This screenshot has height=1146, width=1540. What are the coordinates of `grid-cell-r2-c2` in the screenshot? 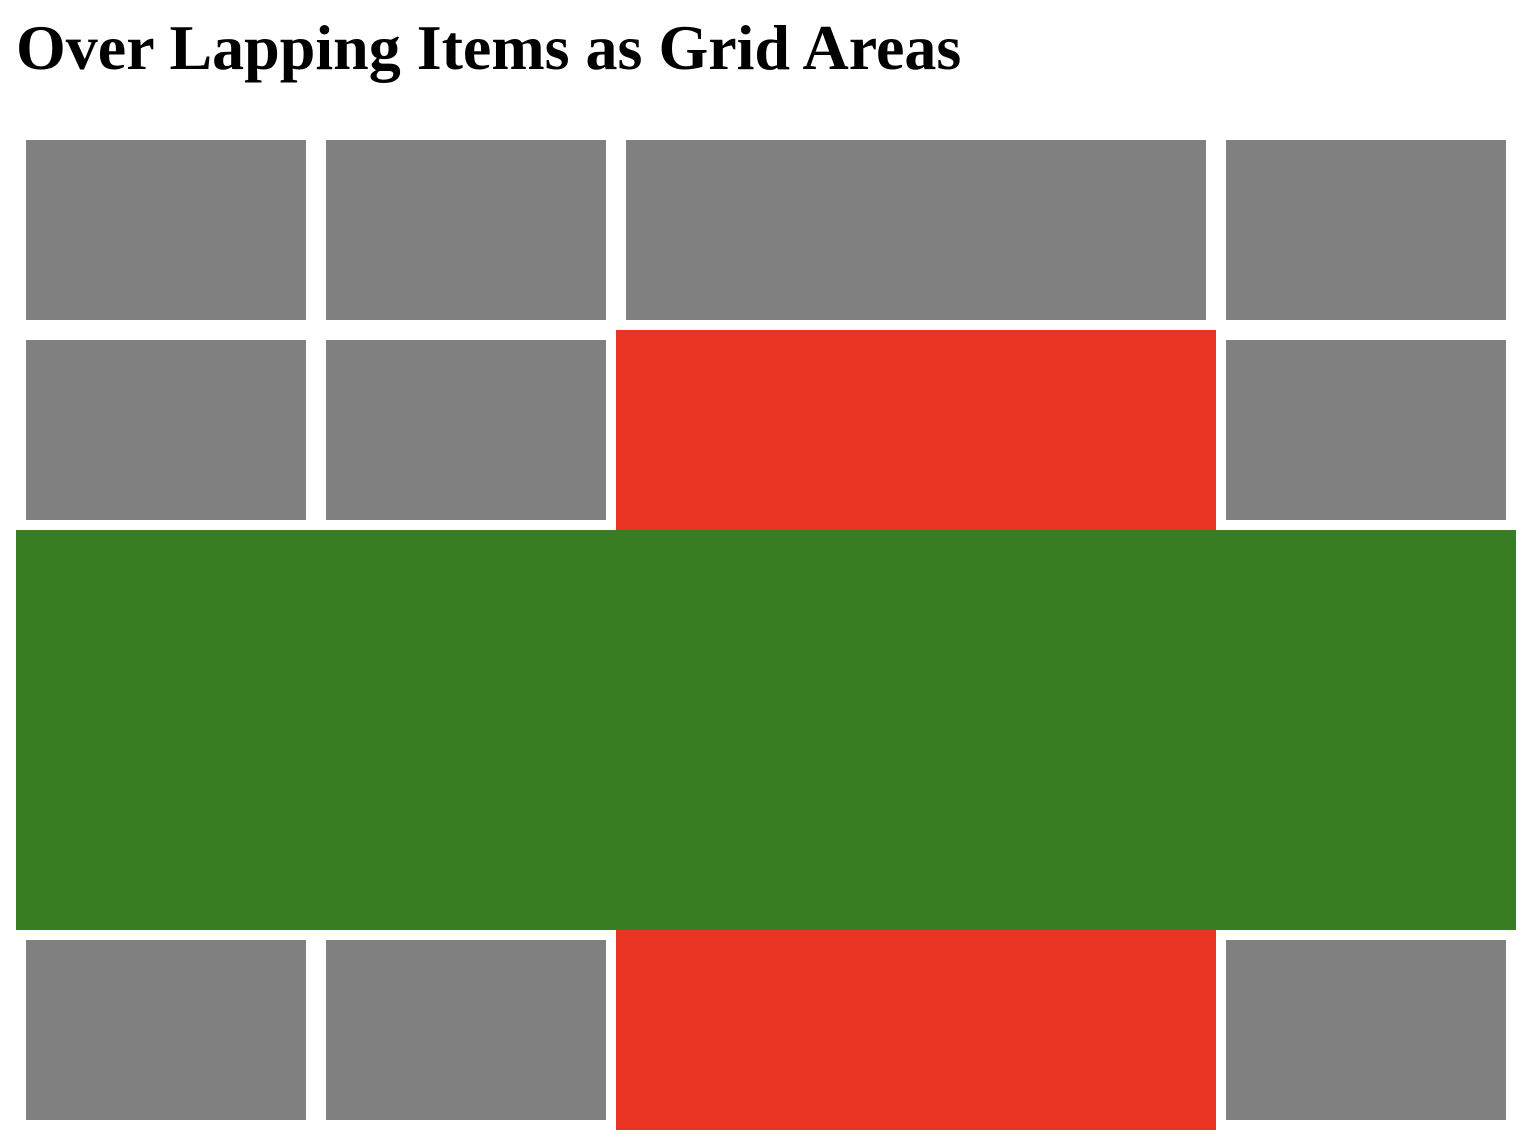 It's located at (466, 430).